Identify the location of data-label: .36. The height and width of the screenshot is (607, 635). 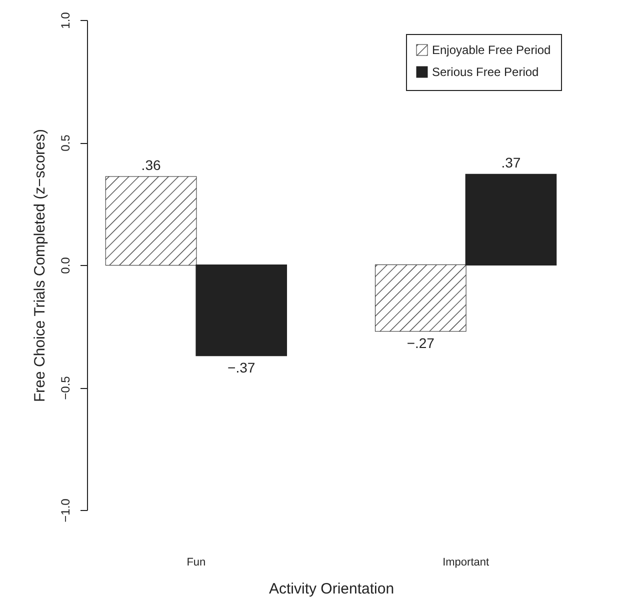
(151, 164).